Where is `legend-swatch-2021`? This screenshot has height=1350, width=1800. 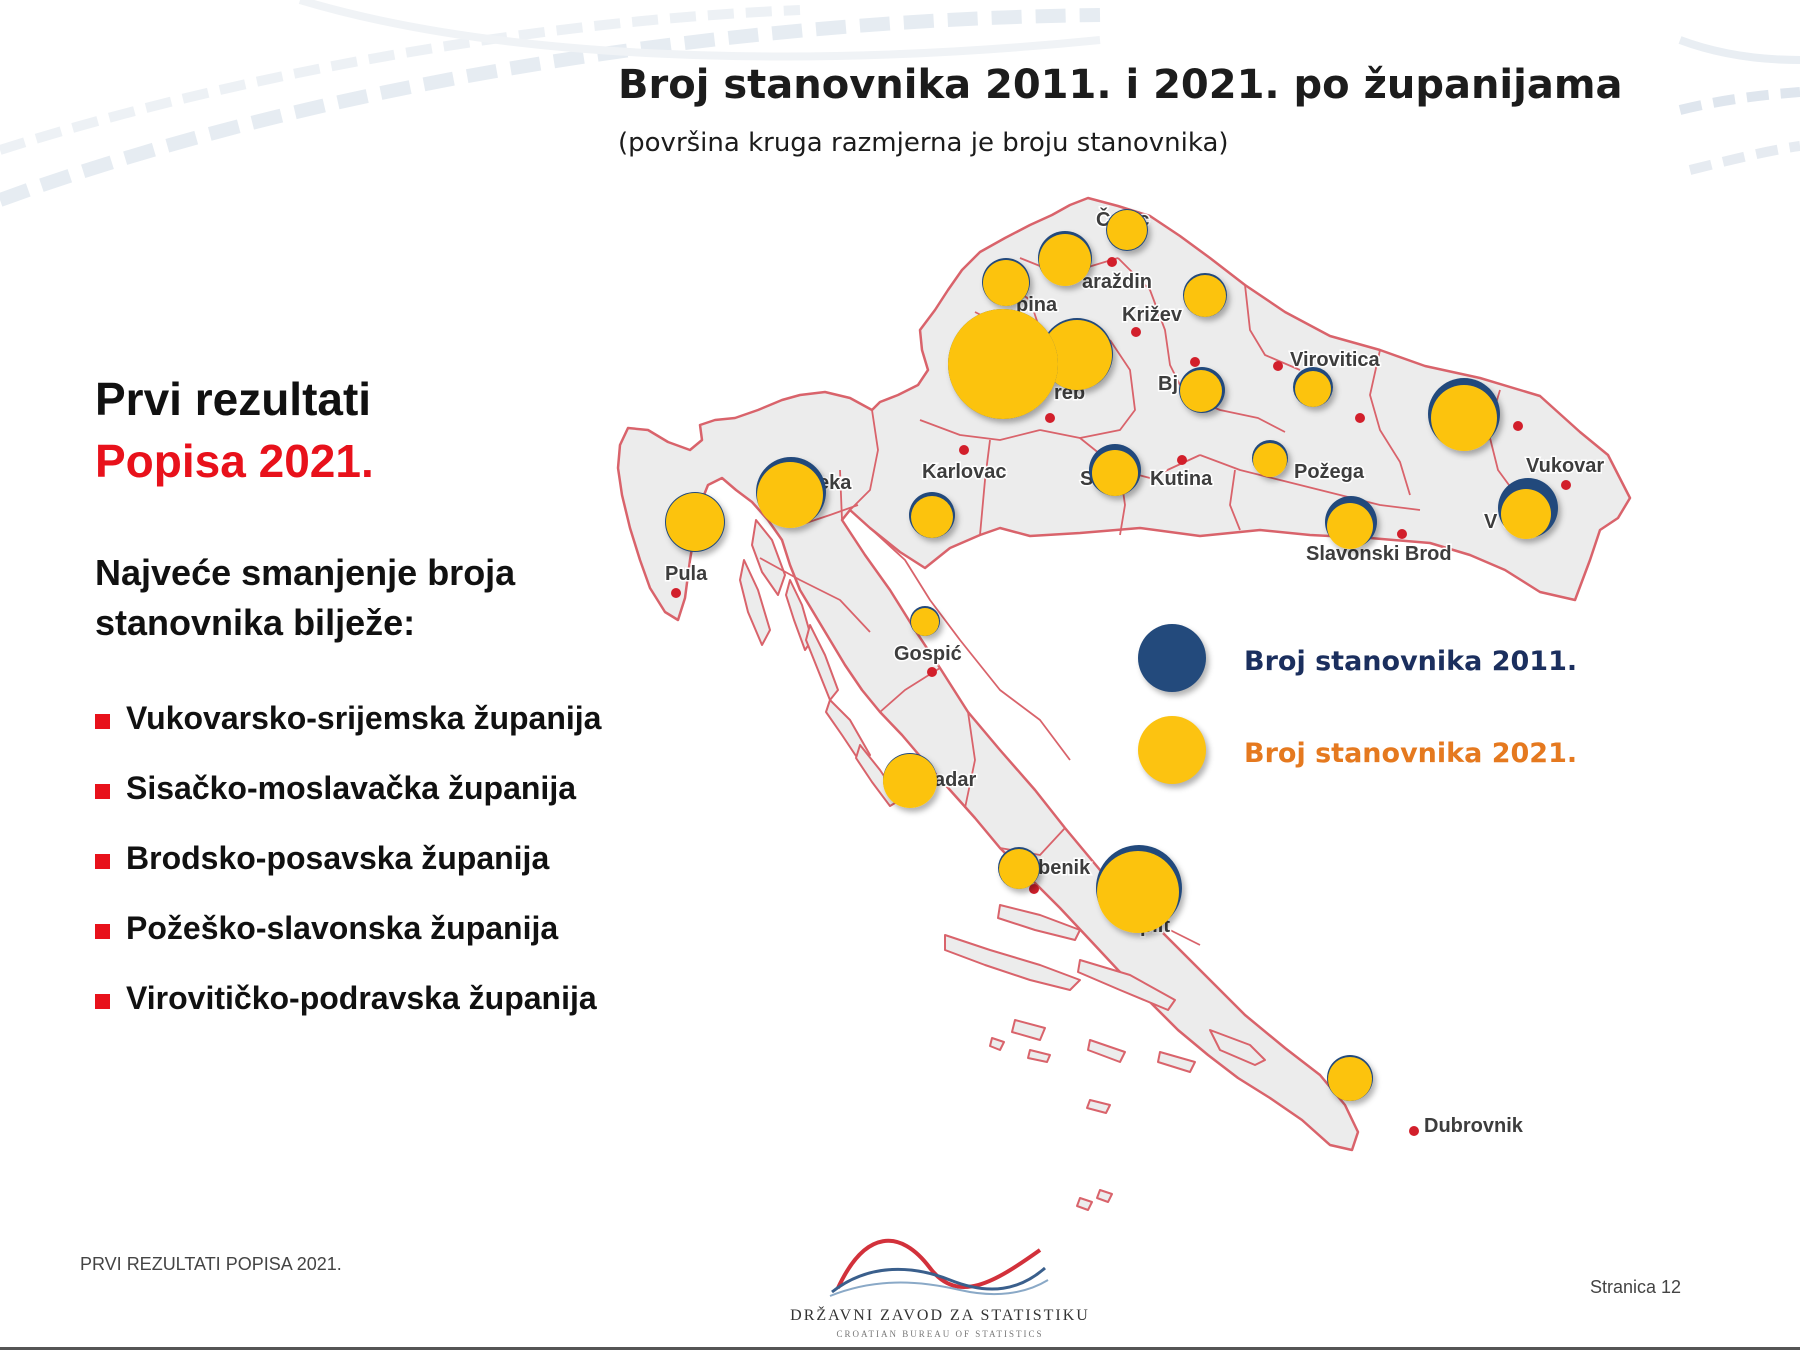
legend-swatch-2021 is located at coordinates (1172, 750).